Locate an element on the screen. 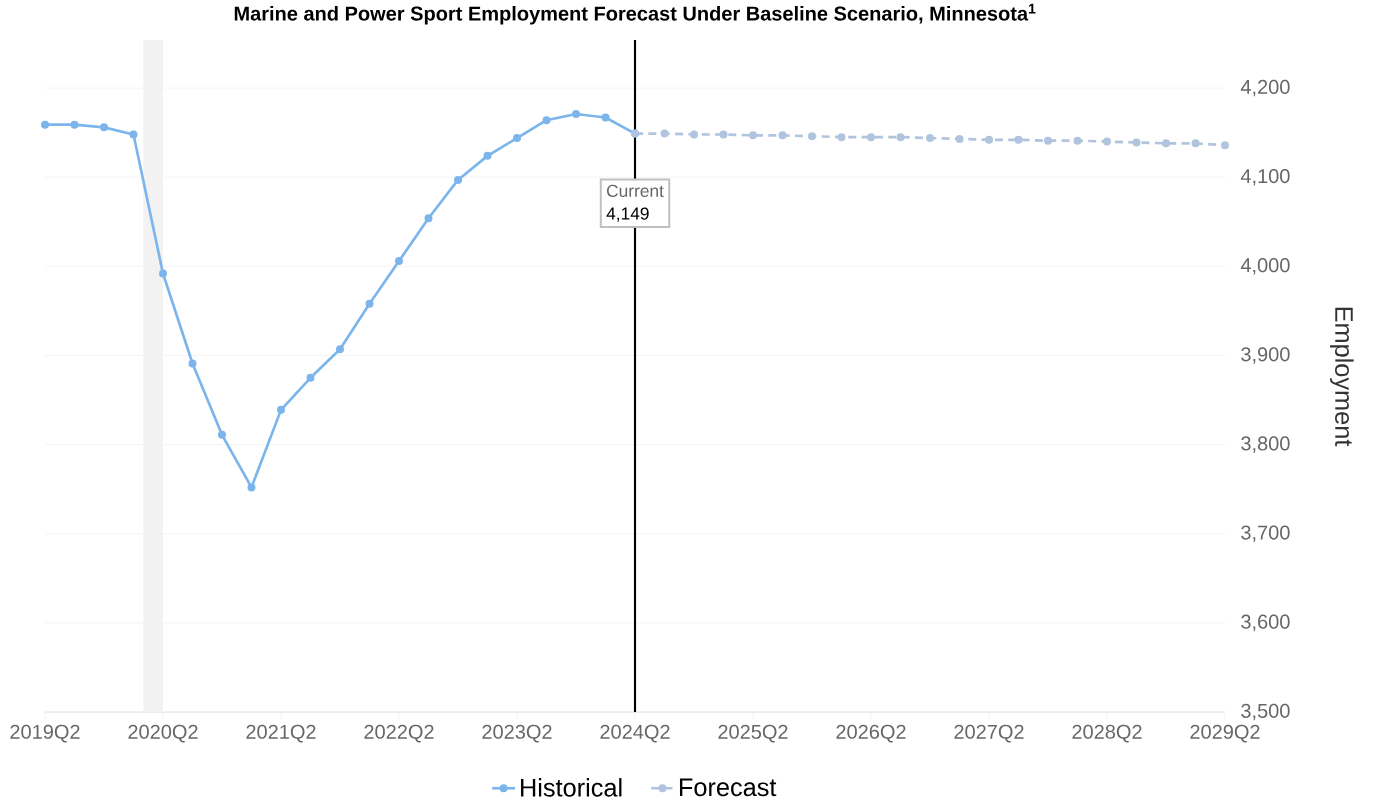  x-tick-label: 2021Q2 is located at coordinates (281, 733).